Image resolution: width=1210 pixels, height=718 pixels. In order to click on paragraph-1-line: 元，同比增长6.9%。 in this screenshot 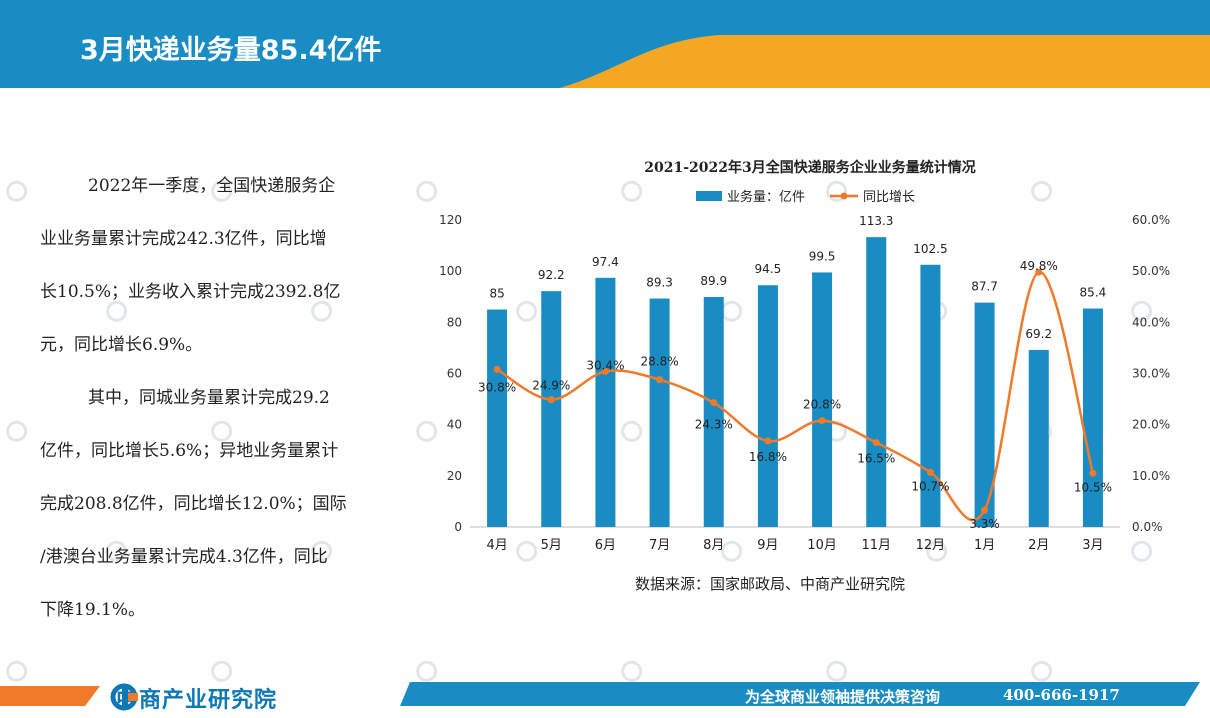, I will do `click(121, 345)`.